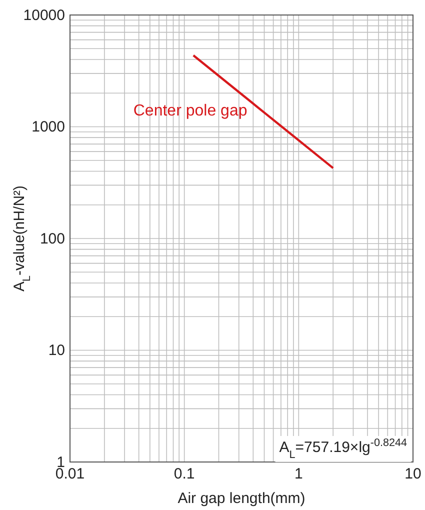 This screenshot has width=425, height=510. What do you see at coordinates (413, 474) in the screenshot?
I see `x-tick-label: 10` at bounding box center [413, 474].